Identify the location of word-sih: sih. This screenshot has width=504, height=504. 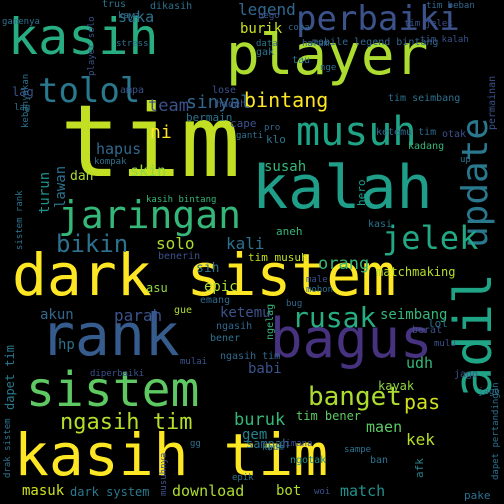
(208, 268).